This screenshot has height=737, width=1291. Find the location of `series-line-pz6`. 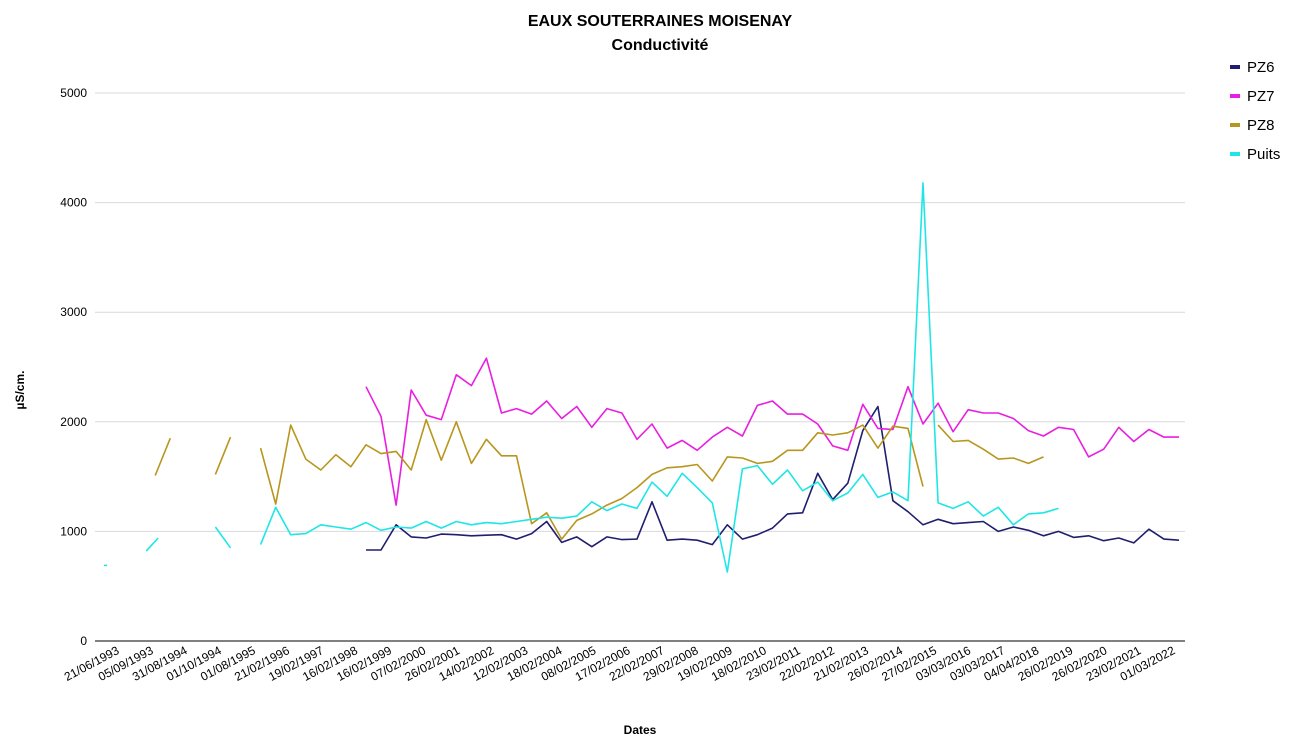

series-line-pz6 is located at coordinates (773, 478).